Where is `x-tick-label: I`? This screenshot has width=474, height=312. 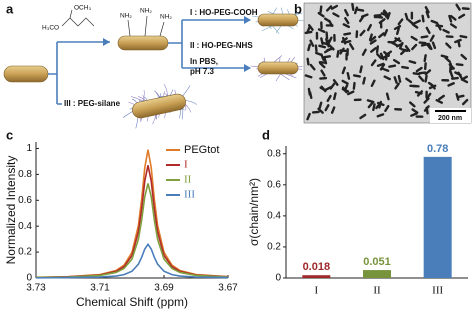 x-tick-label: I is located at coordinates (316, 291).